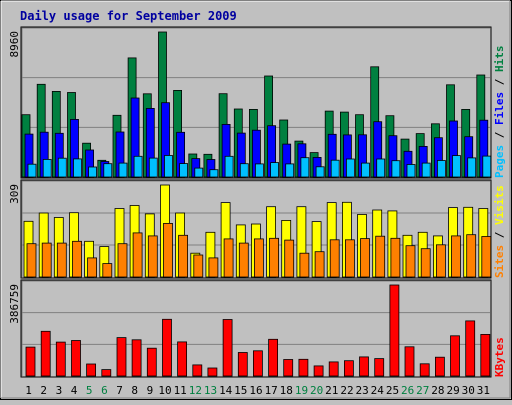 The width and height of the screenshot is (512, 405). I want to click on x-label-day-3: 3, so click(59, 390).